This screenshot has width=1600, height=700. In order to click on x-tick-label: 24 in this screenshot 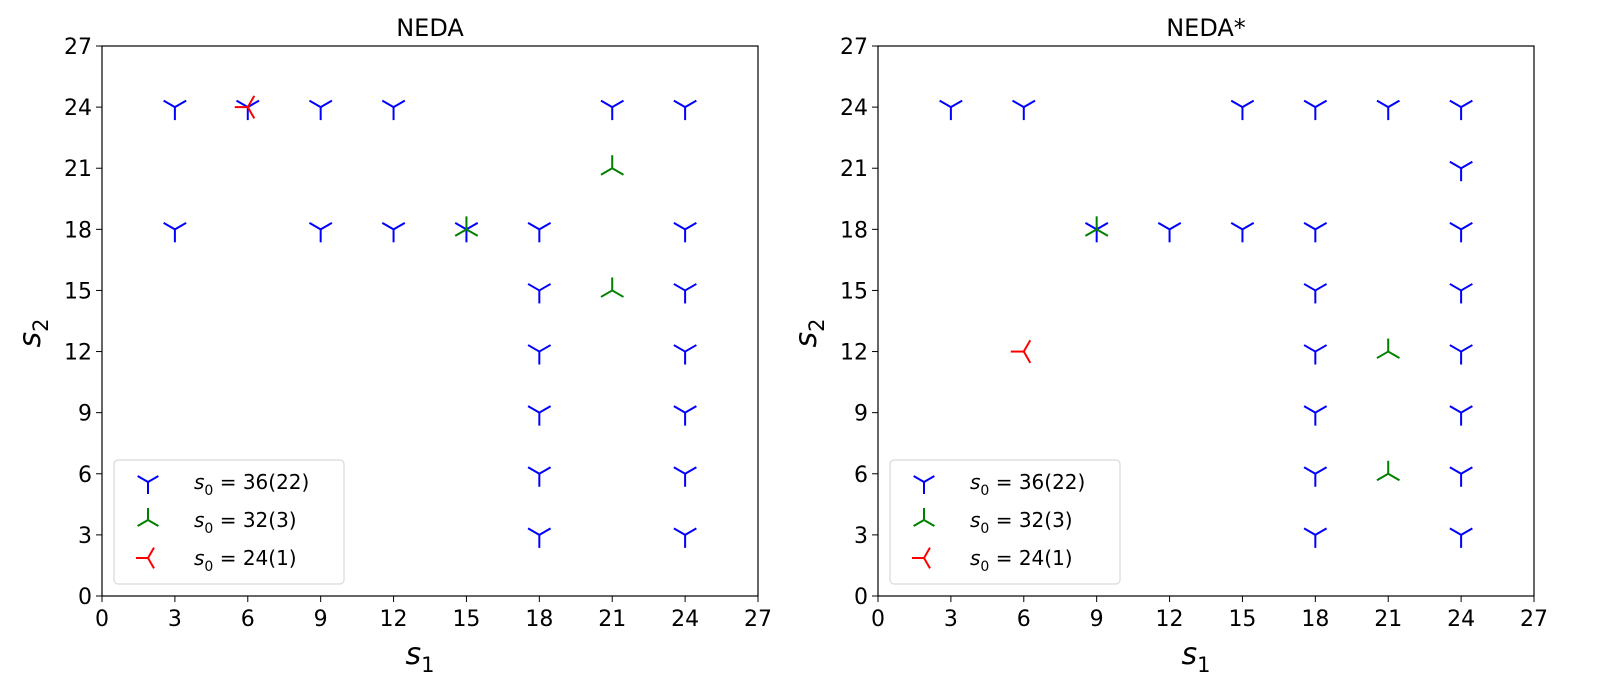, I will do `click(1461, 619)`.